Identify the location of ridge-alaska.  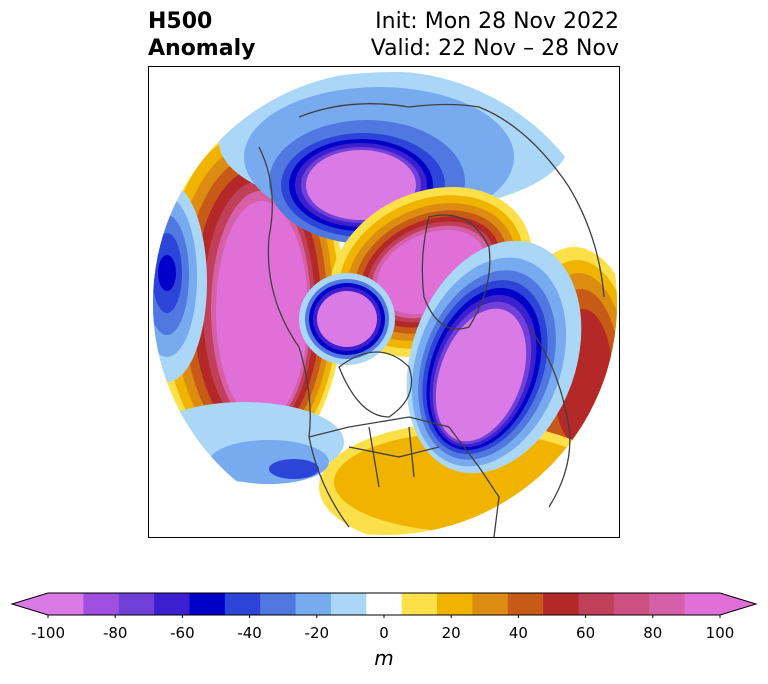
(249, 297).